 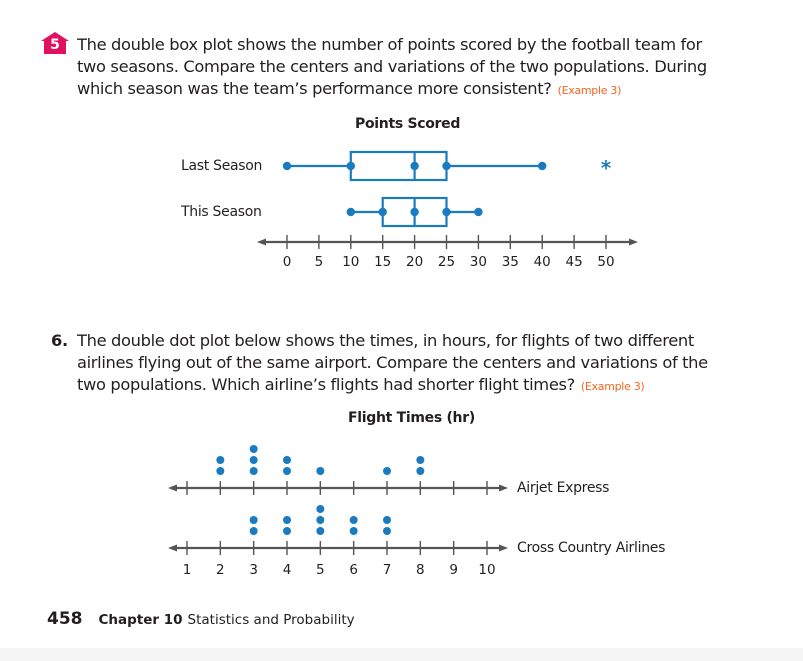 What do you see at coordinates (401, 654) in the screenshot?
I see `bottom-band` at bounding box center [401, 654].